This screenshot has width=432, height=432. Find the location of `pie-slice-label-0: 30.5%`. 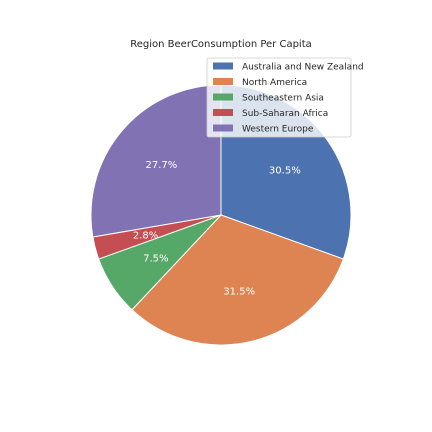

pie-slice-label-0: 30.5% is located at coordinates (285, 171).